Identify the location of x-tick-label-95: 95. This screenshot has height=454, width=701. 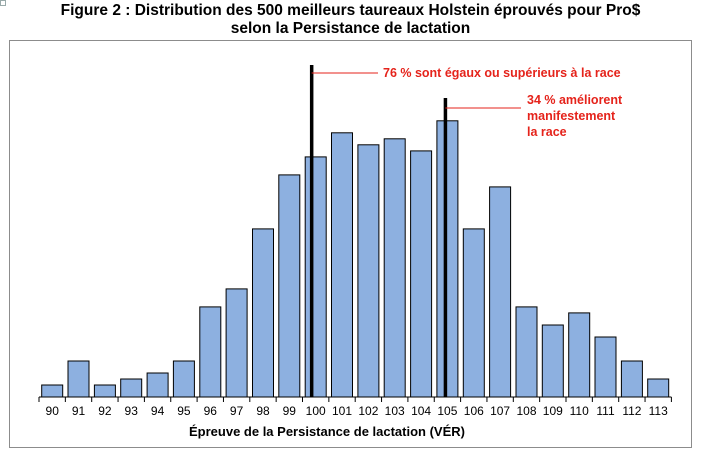
(184, 411).